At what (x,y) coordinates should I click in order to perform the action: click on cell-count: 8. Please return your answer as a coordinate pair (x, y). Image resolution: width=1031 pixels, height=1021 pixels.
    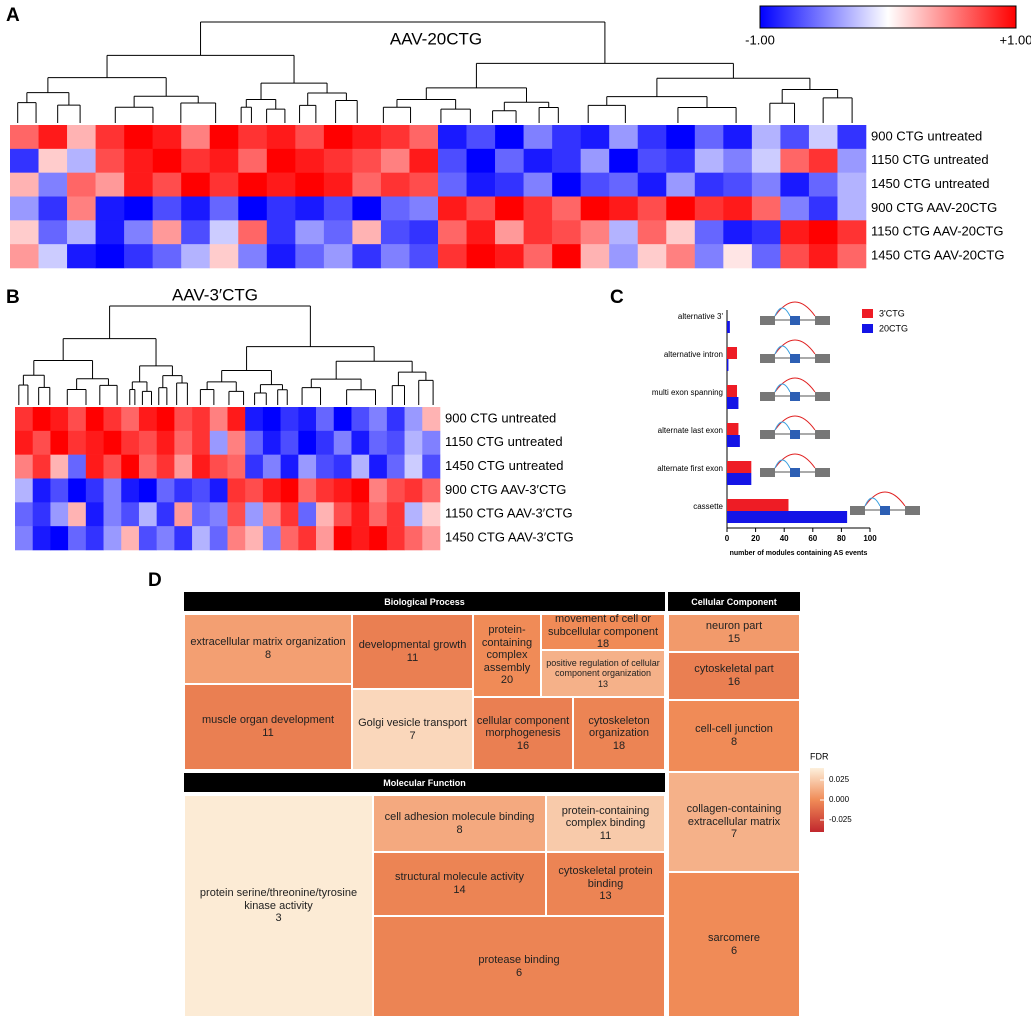
    Looking at the image, I should click on (268, 655).